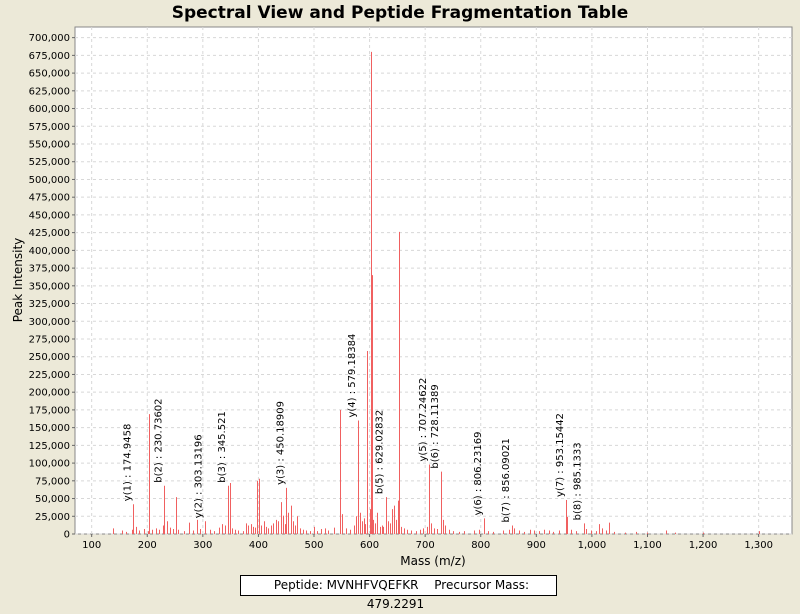 The image size is (800, 614). What do you see at coordinates (352, 376) in the screenshot?
I see `fragment-annotation: y(4) : 579.18384` at bounding box center [352, 376].